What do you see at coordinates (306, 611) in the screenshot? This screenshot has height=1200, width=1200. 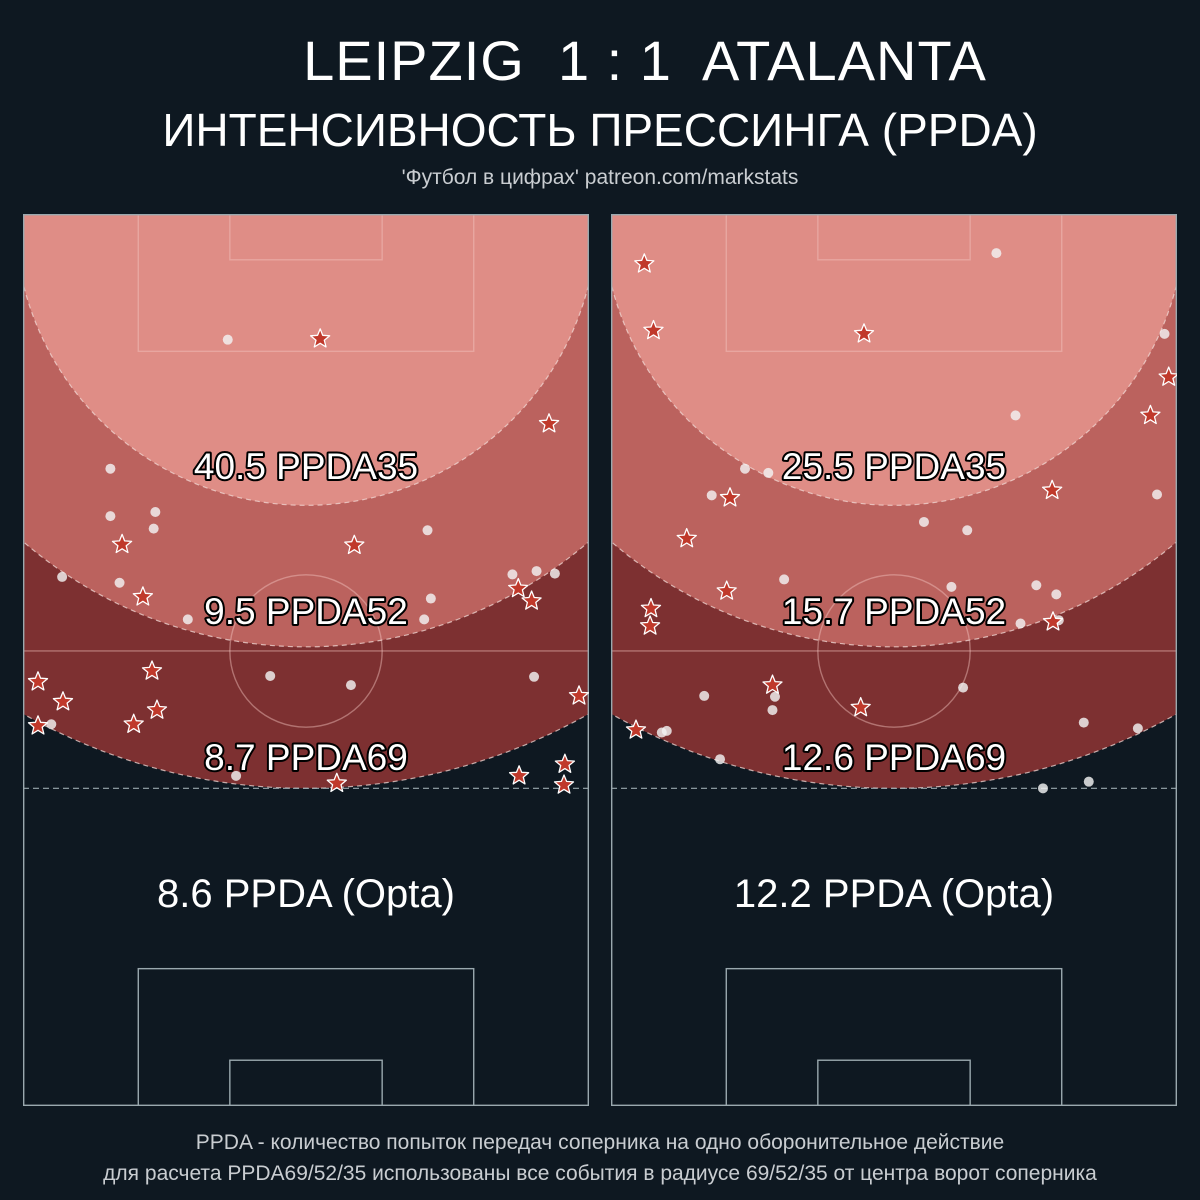 I see `label-ppda52: 9.5 PPDA52` at bounding box center [306, 611].